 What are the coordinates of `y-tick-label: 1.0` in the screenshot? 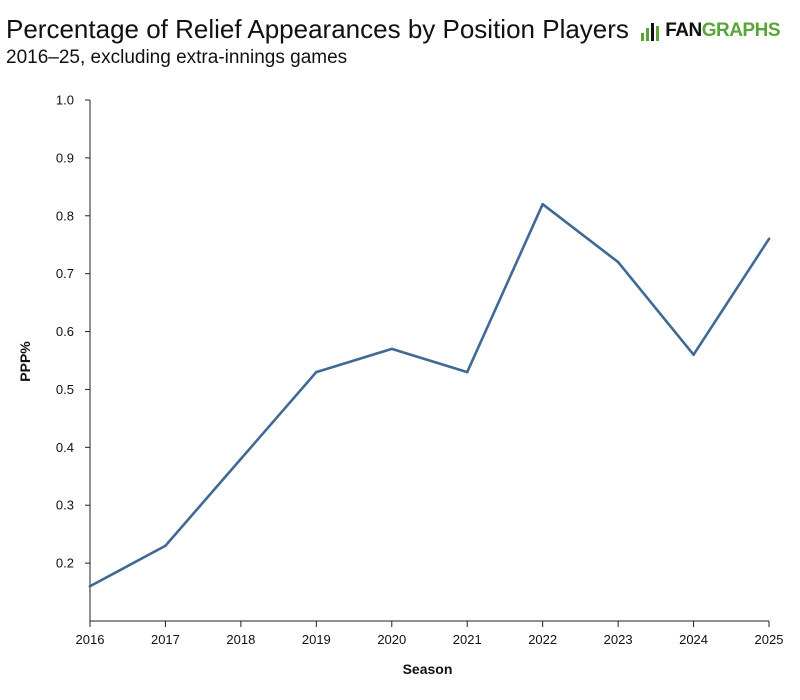 It's located at (65, 100).